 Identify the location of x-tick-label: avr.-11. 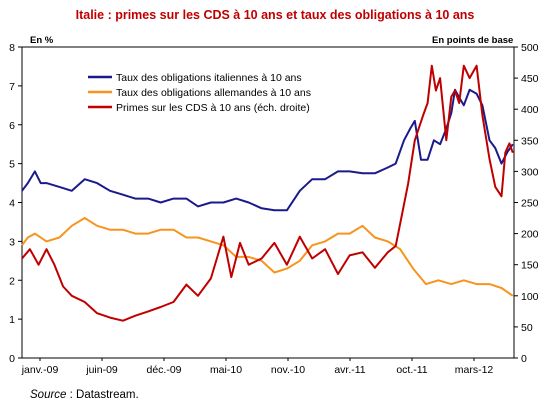
(349, 370).